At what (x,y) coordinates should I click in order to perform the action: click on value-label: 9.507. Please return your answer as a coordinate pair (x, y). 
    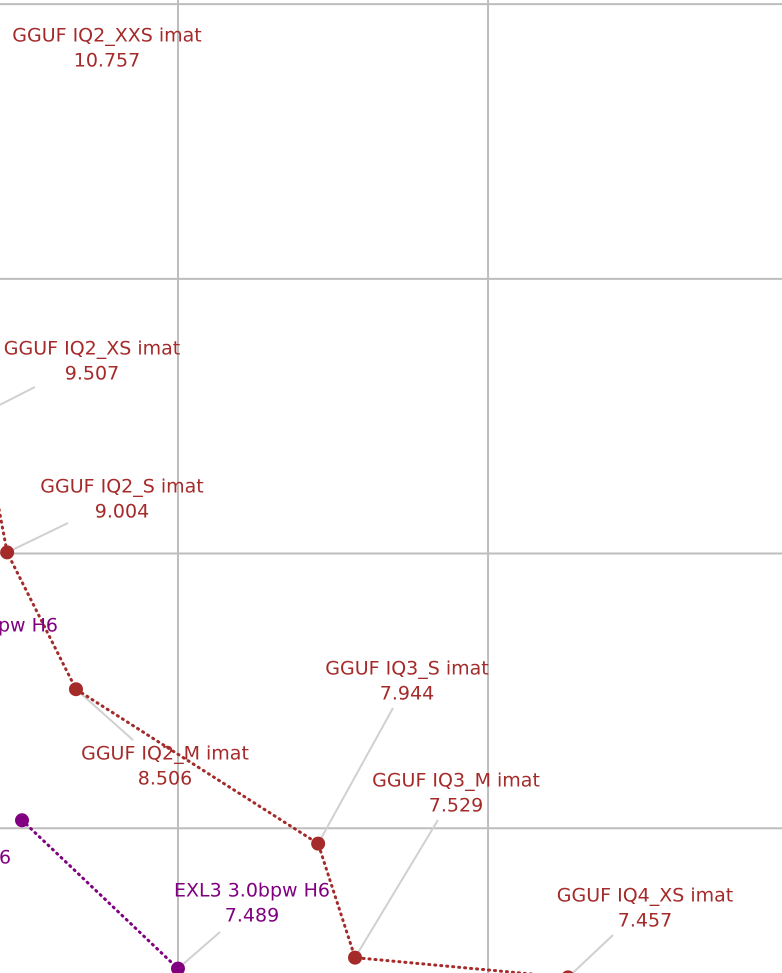
    Looking at the image, I should click on (92, 374).